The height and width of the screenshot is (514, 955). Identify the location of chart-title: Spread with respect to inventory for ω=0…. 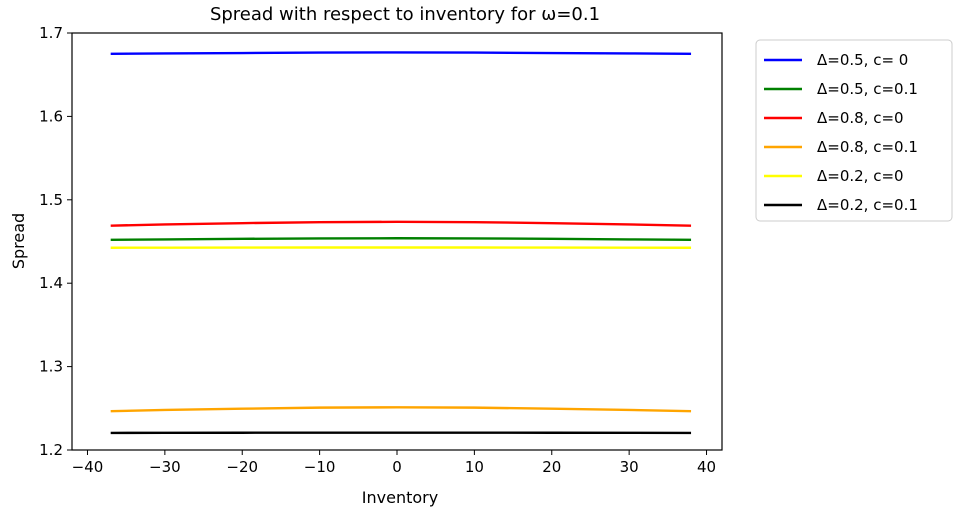
(405, 14).